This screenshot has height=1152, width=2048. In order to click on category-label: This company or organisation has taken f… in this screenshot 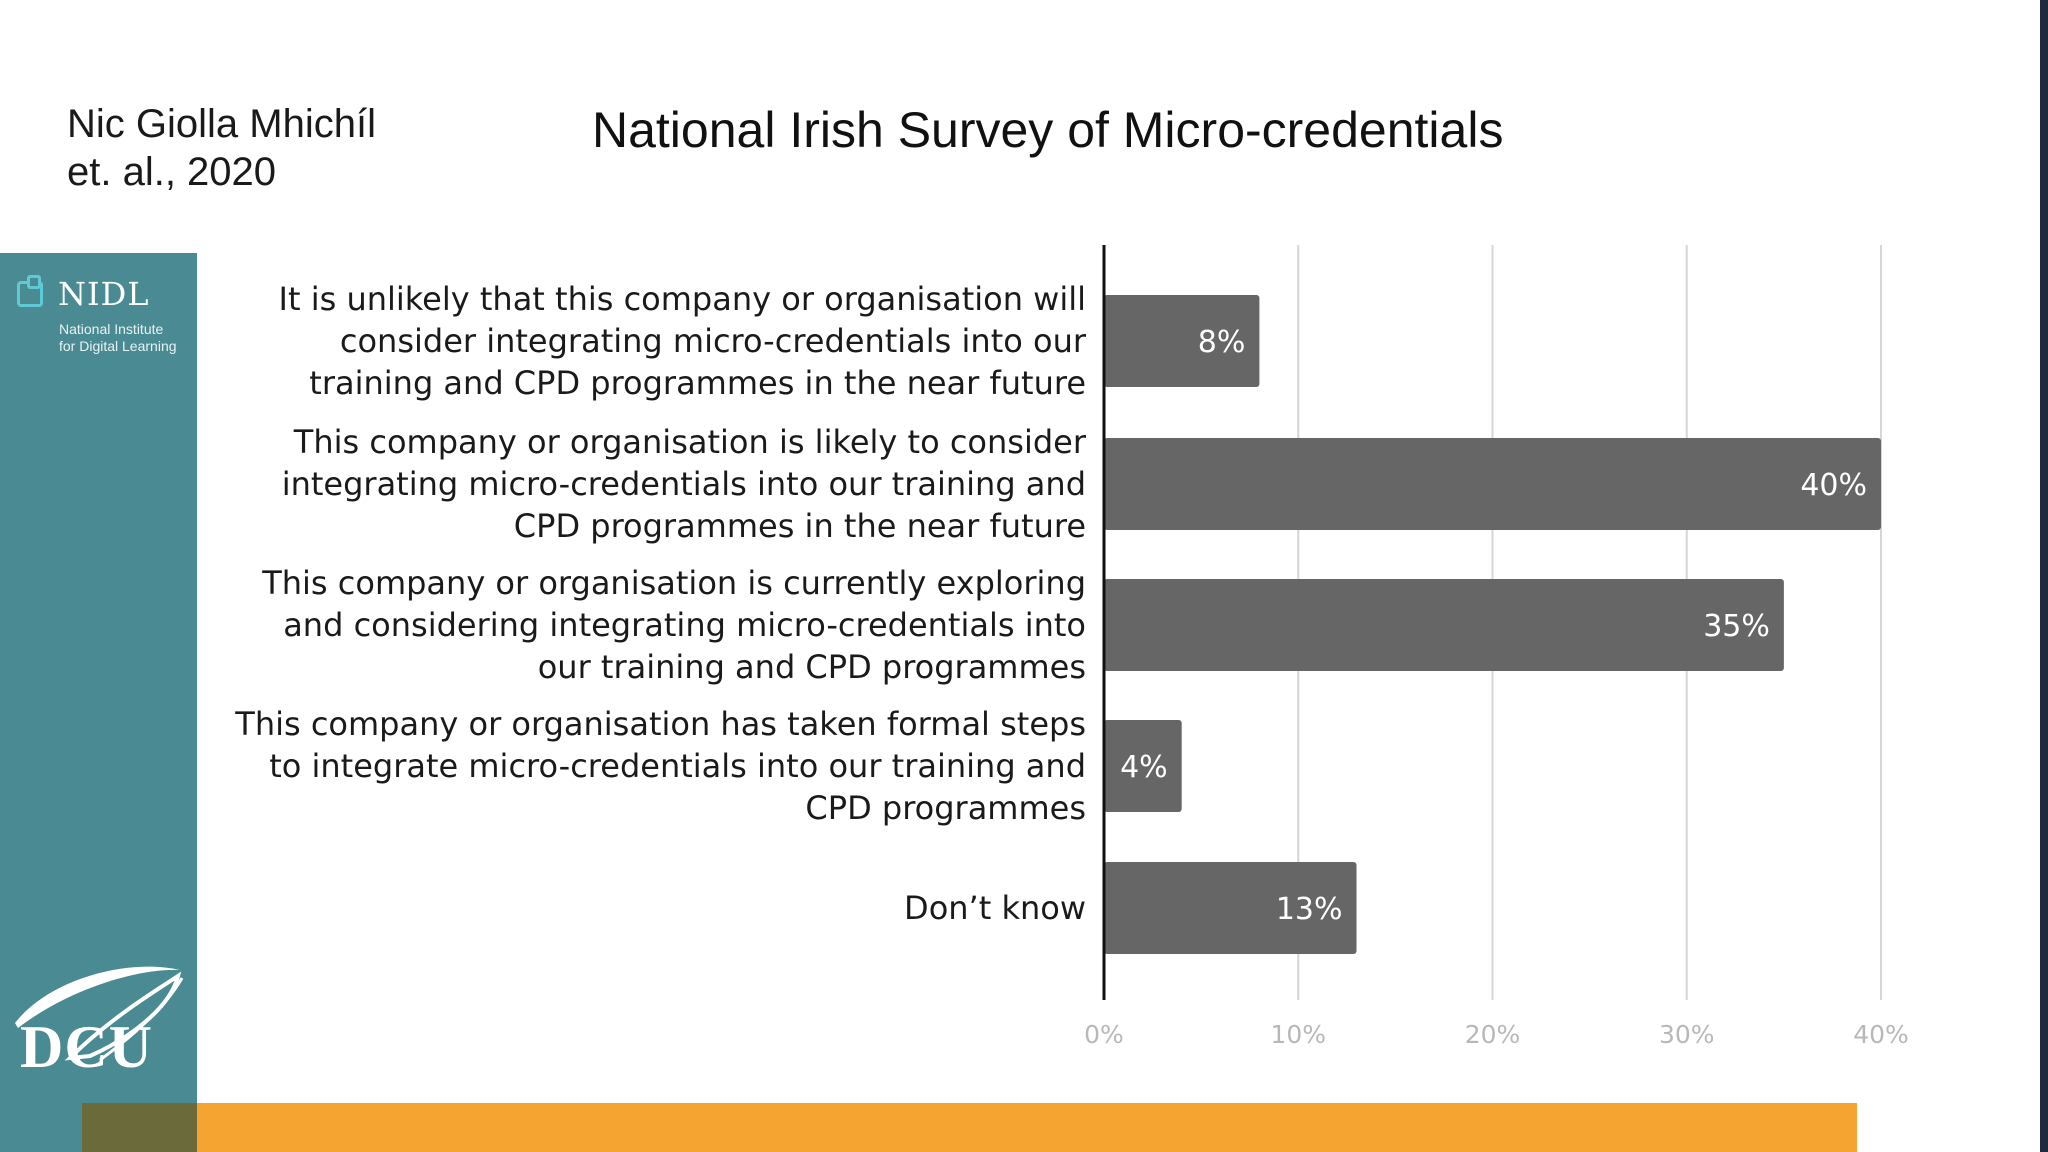, I will do `click(660, 766)`.